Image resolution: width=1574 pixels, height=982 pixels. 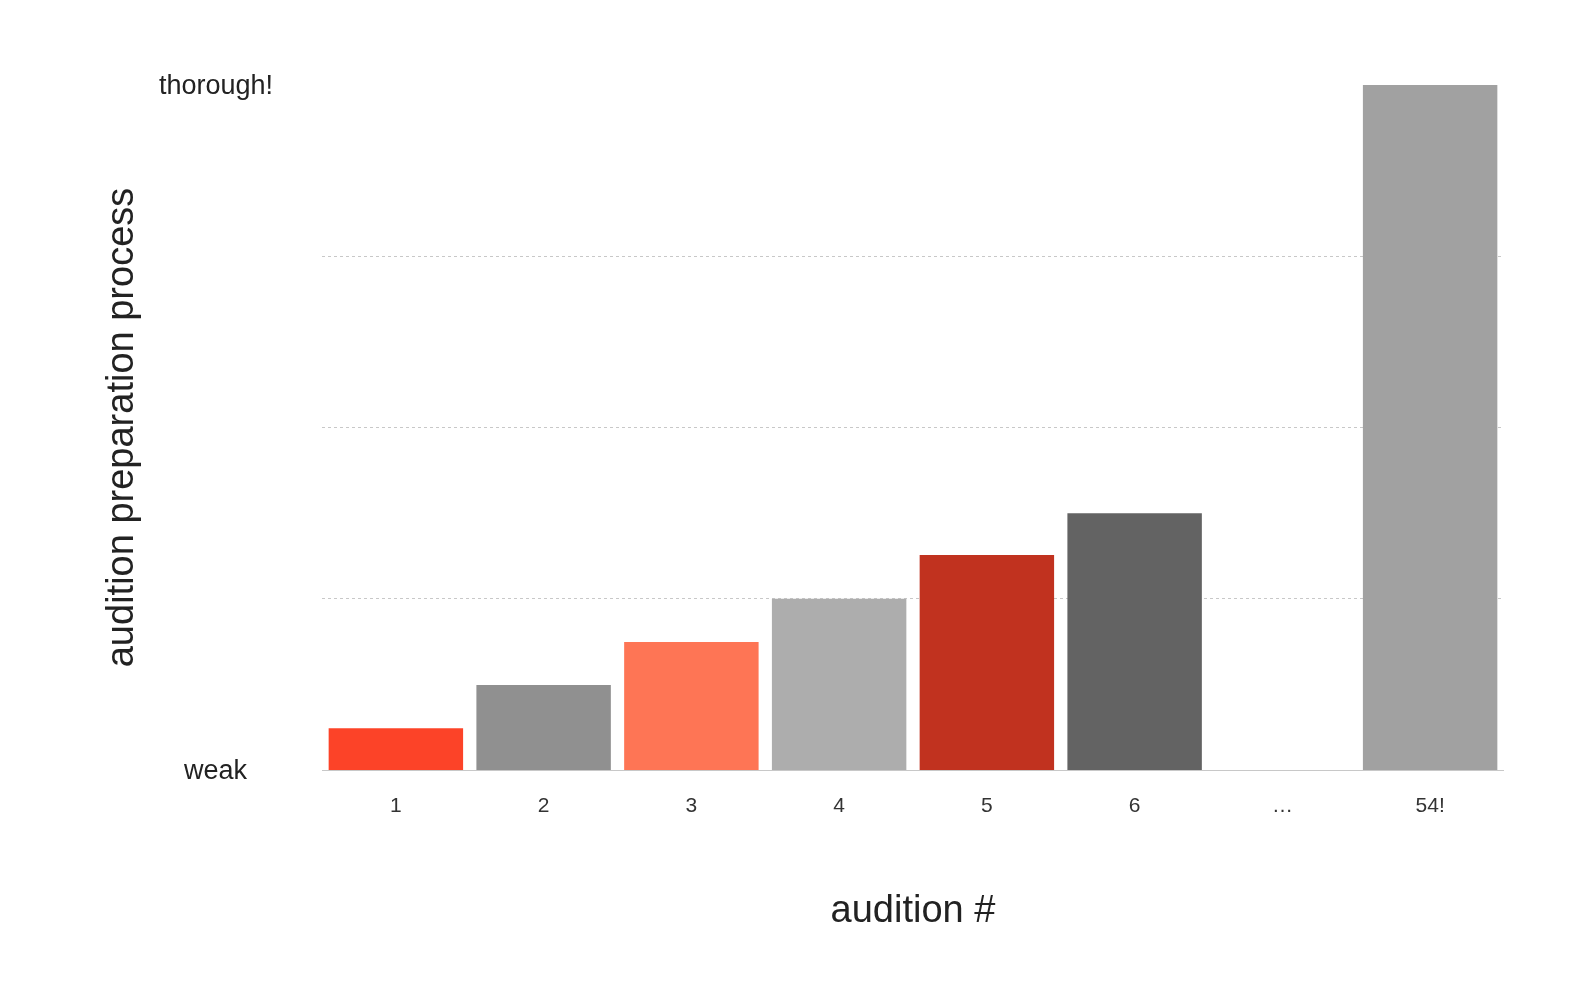 I want to click on x-tick-label: 5, so click(x=987, y=805).